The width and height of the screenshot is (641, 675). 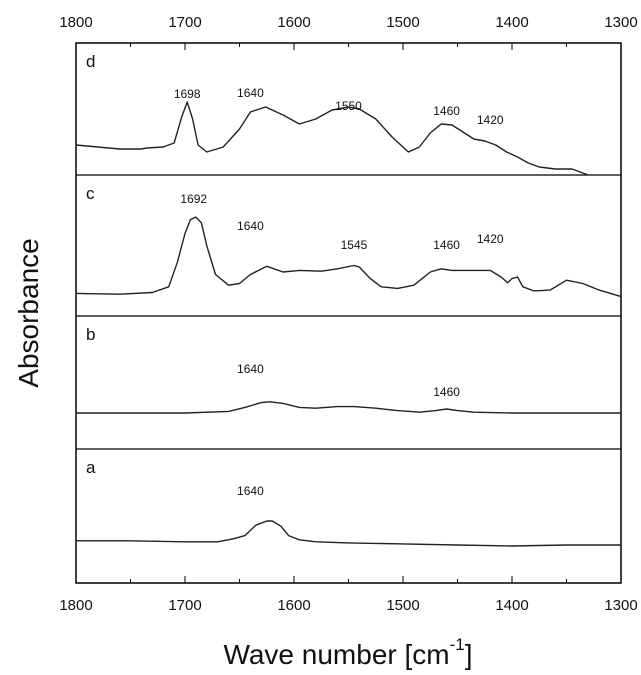 I want to click on peak-label-c-1640: 1640, so click(x=250, y=226).